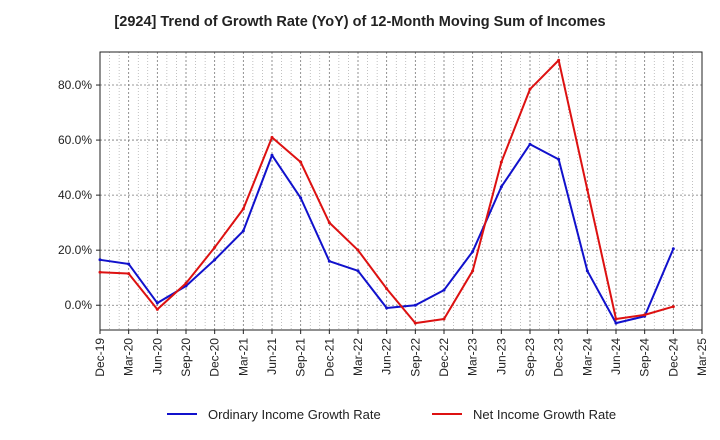 The image size is (720, 440). I want to click on legend-label-2: Net Income Growth Rate, so click(544, 414).